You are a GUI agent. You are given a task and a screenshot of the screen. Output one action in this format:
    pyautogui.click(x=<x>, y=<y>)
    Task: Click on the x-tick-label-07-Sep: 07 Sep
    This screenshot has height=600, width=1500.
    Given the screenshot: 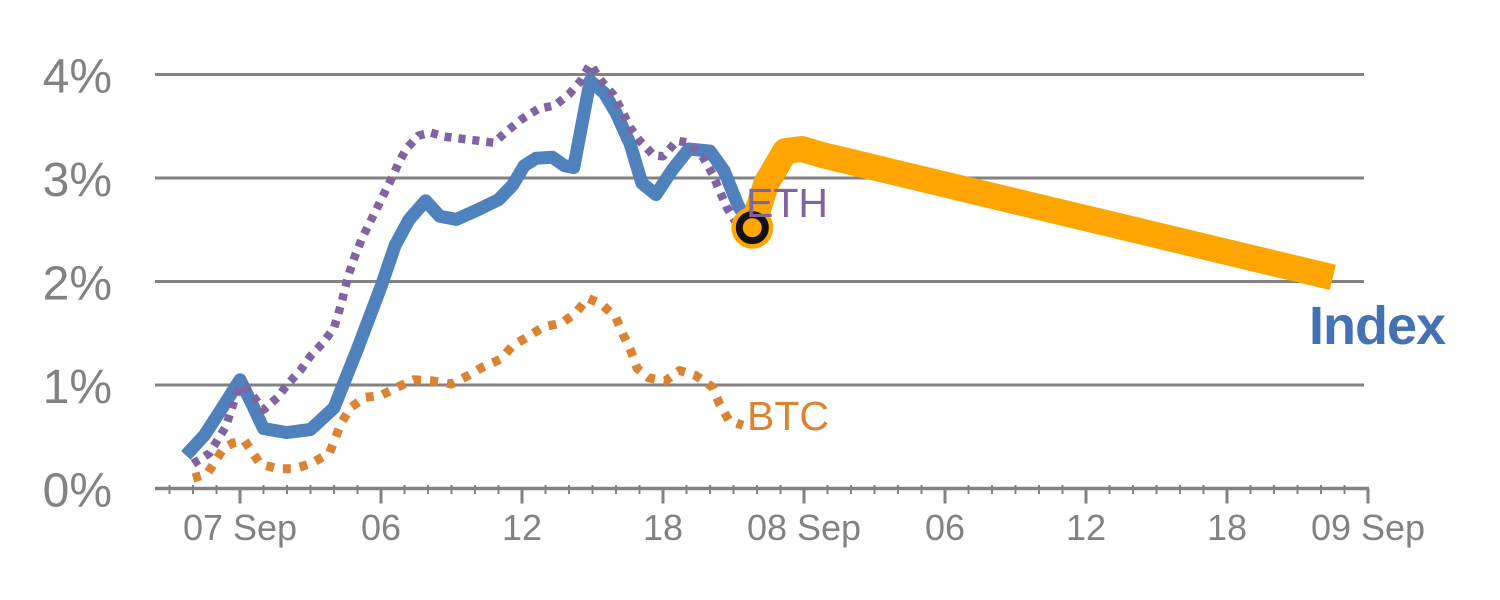 What is the action you would take?
    pyautogui.click(x=240, y=527)
    